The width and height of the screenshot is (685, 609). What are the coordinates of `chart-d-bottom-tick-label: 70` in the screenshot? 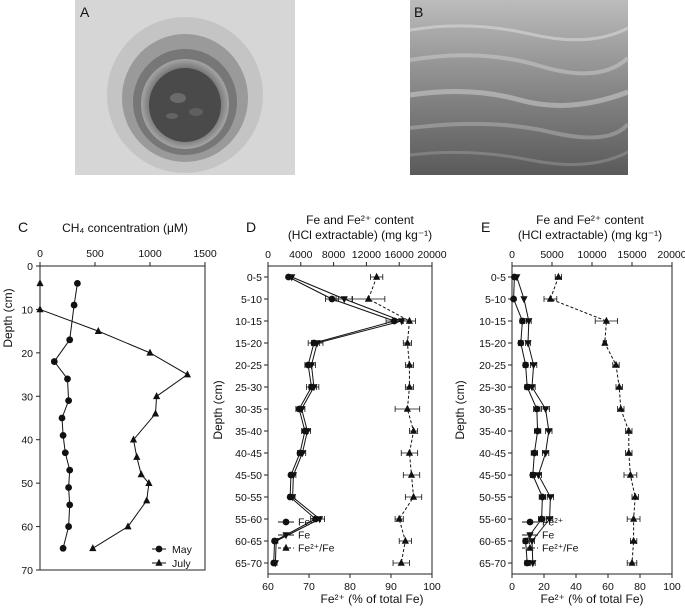 It's located at (309, 587).